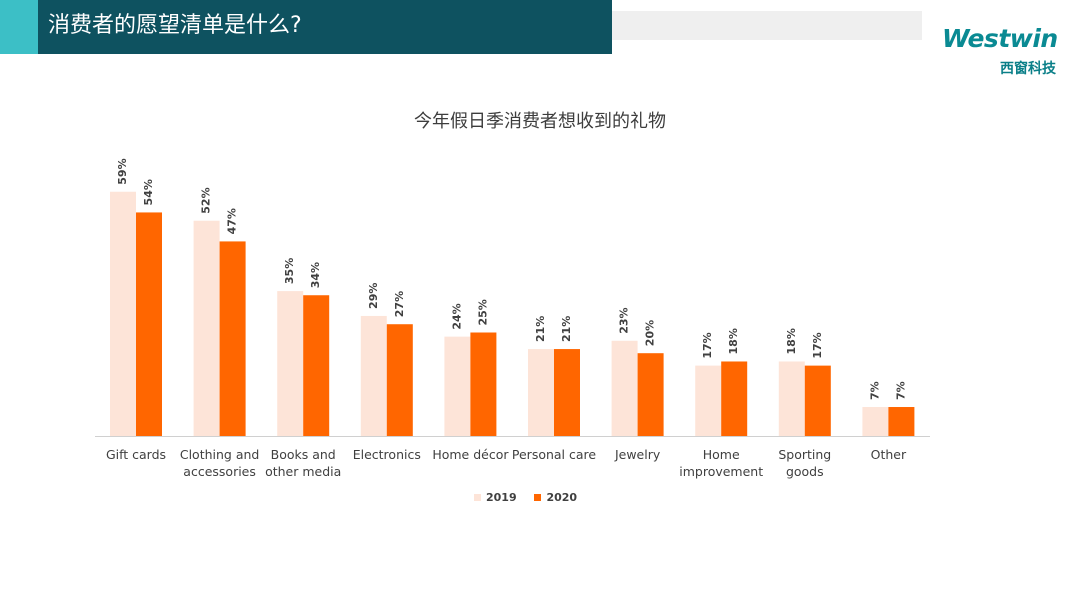 The height and width of the screenshot is (605, 1080). What do you see at coordinates (206, 200) in the screenshot?
I see `data-label-2019-1: 52%` at bounding box center [206, 200].